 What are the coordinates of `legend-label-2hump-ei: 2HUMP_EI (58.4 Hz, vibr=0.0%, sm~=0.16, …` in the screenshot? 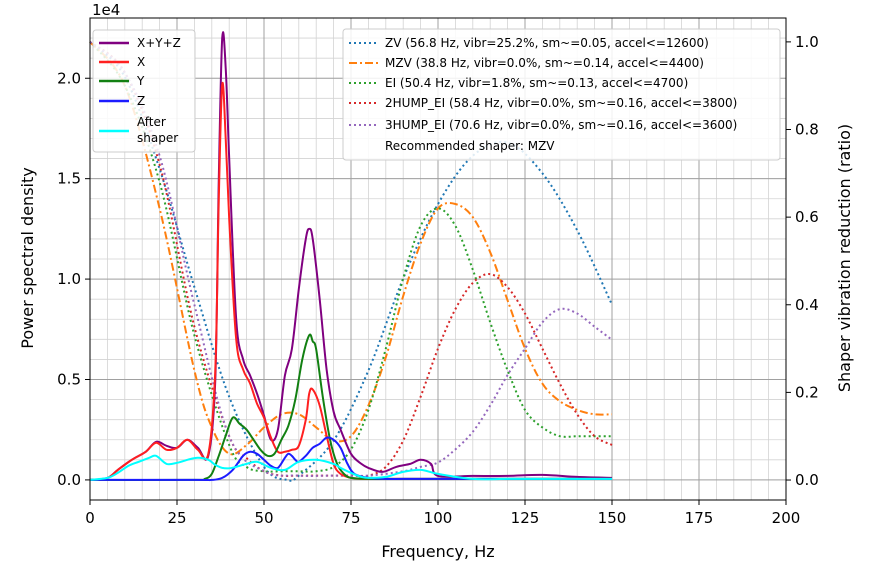 It's located at (561, 103).